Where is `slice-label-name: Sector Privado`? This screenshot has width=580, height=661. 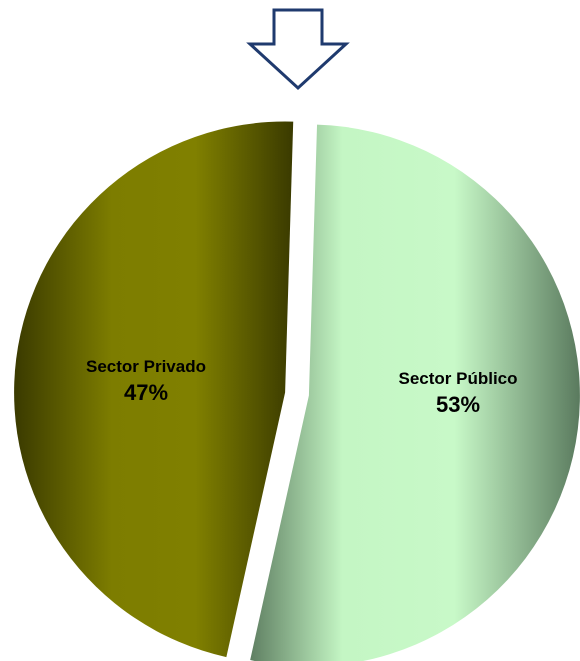 slice-label-name: Sector Privado is located at coordinates (146, 366).